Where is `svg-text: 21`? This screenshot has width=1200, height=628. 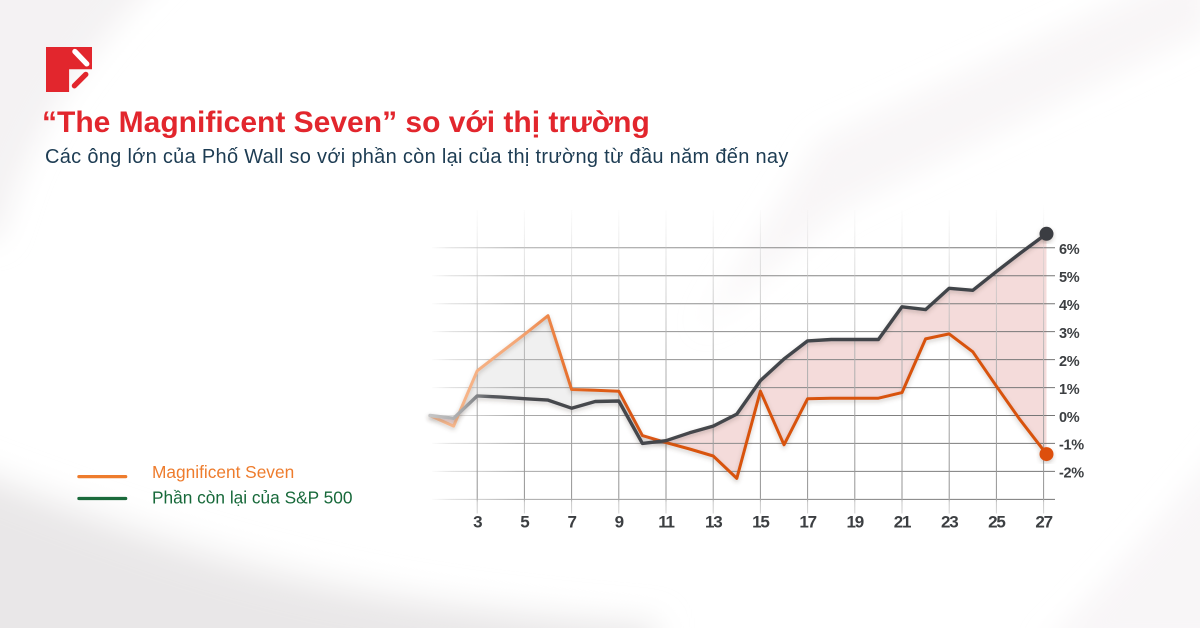
svg-text: 21 is located at coordinates (902, 522).